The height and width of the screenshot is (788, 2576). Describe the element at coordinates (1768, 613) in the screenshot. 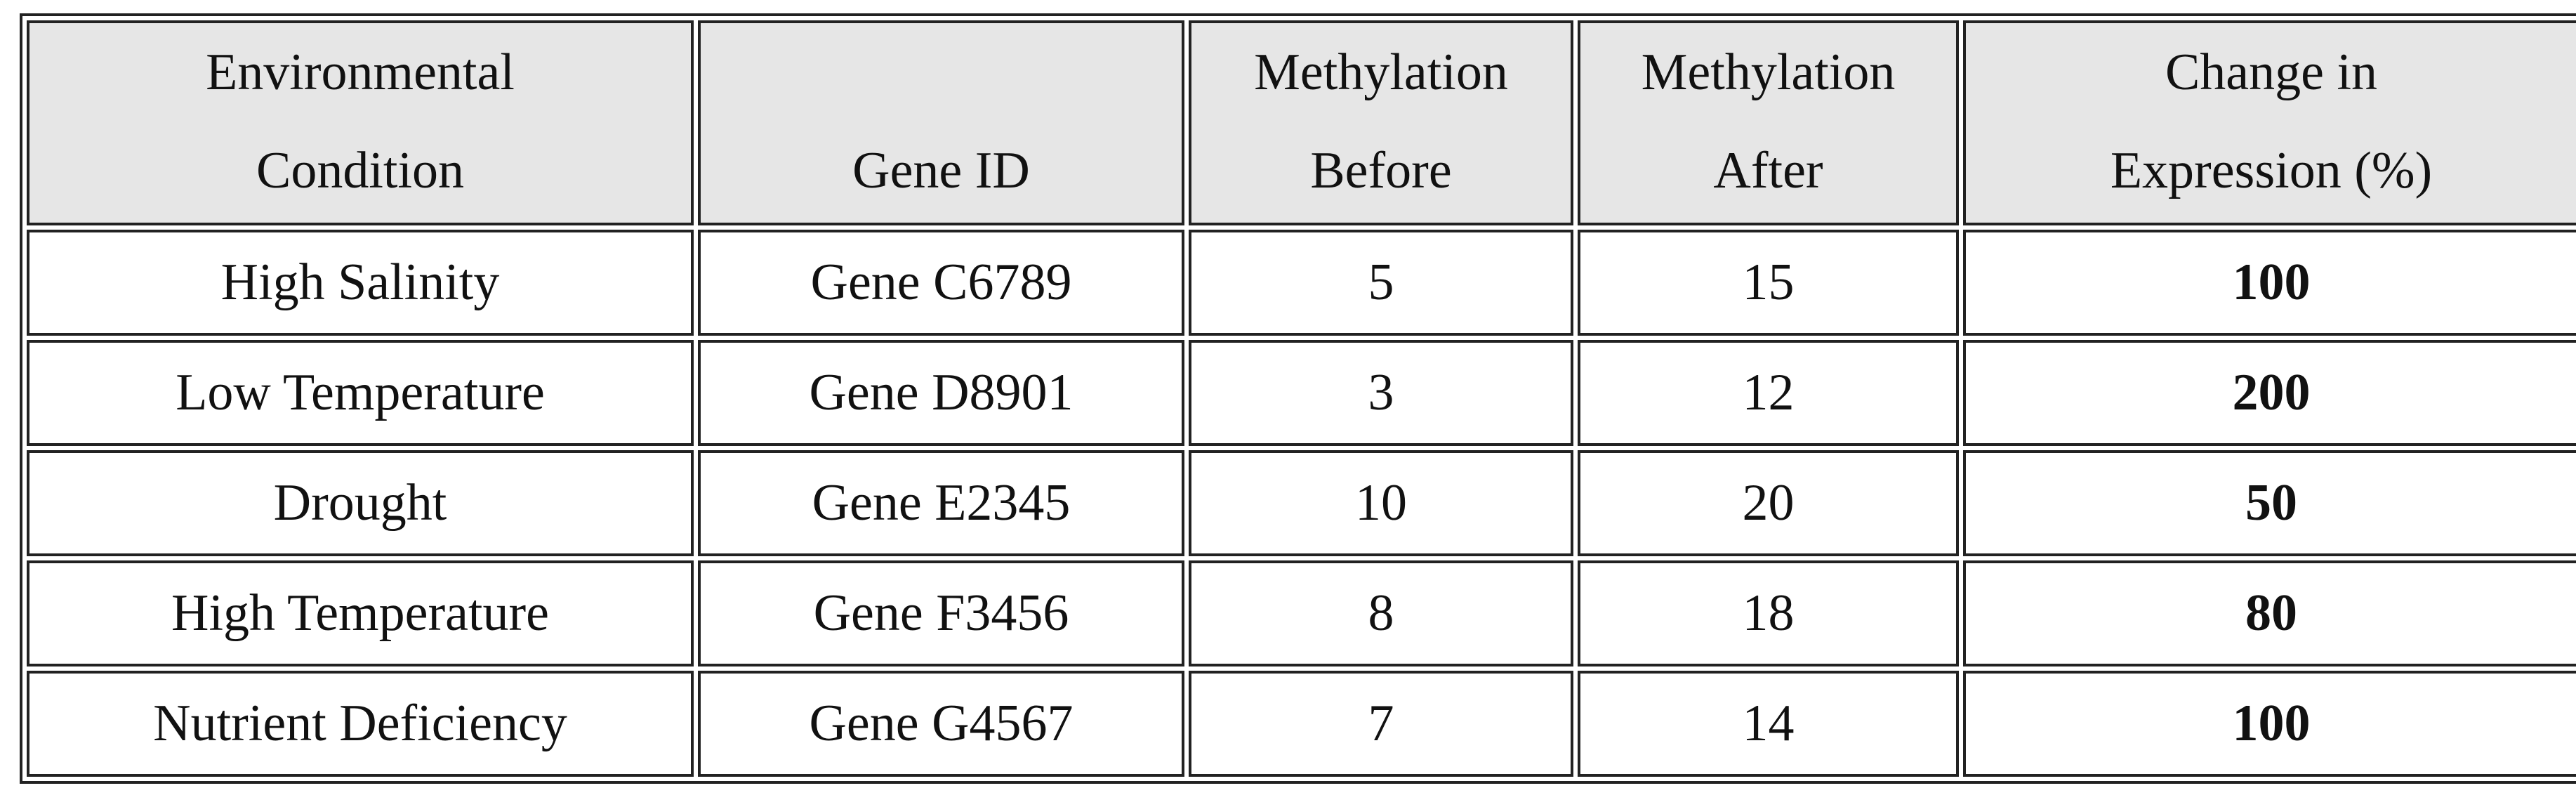

I see `table-cell: 18` at that location.